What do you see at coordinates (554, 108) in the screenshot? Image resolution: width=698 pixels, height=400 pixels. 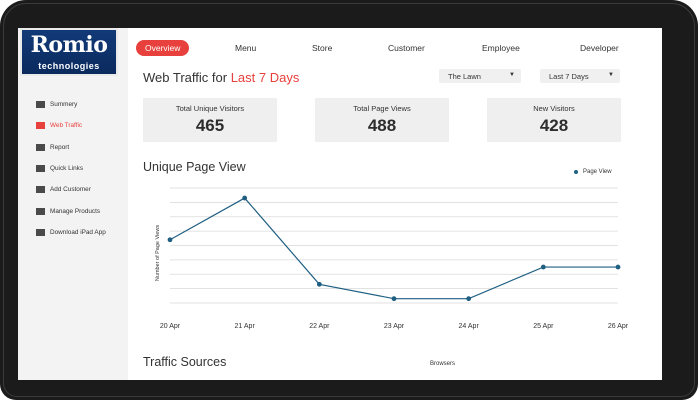 I see `stat-label: New Visitors` at bounding box center [554, 108].